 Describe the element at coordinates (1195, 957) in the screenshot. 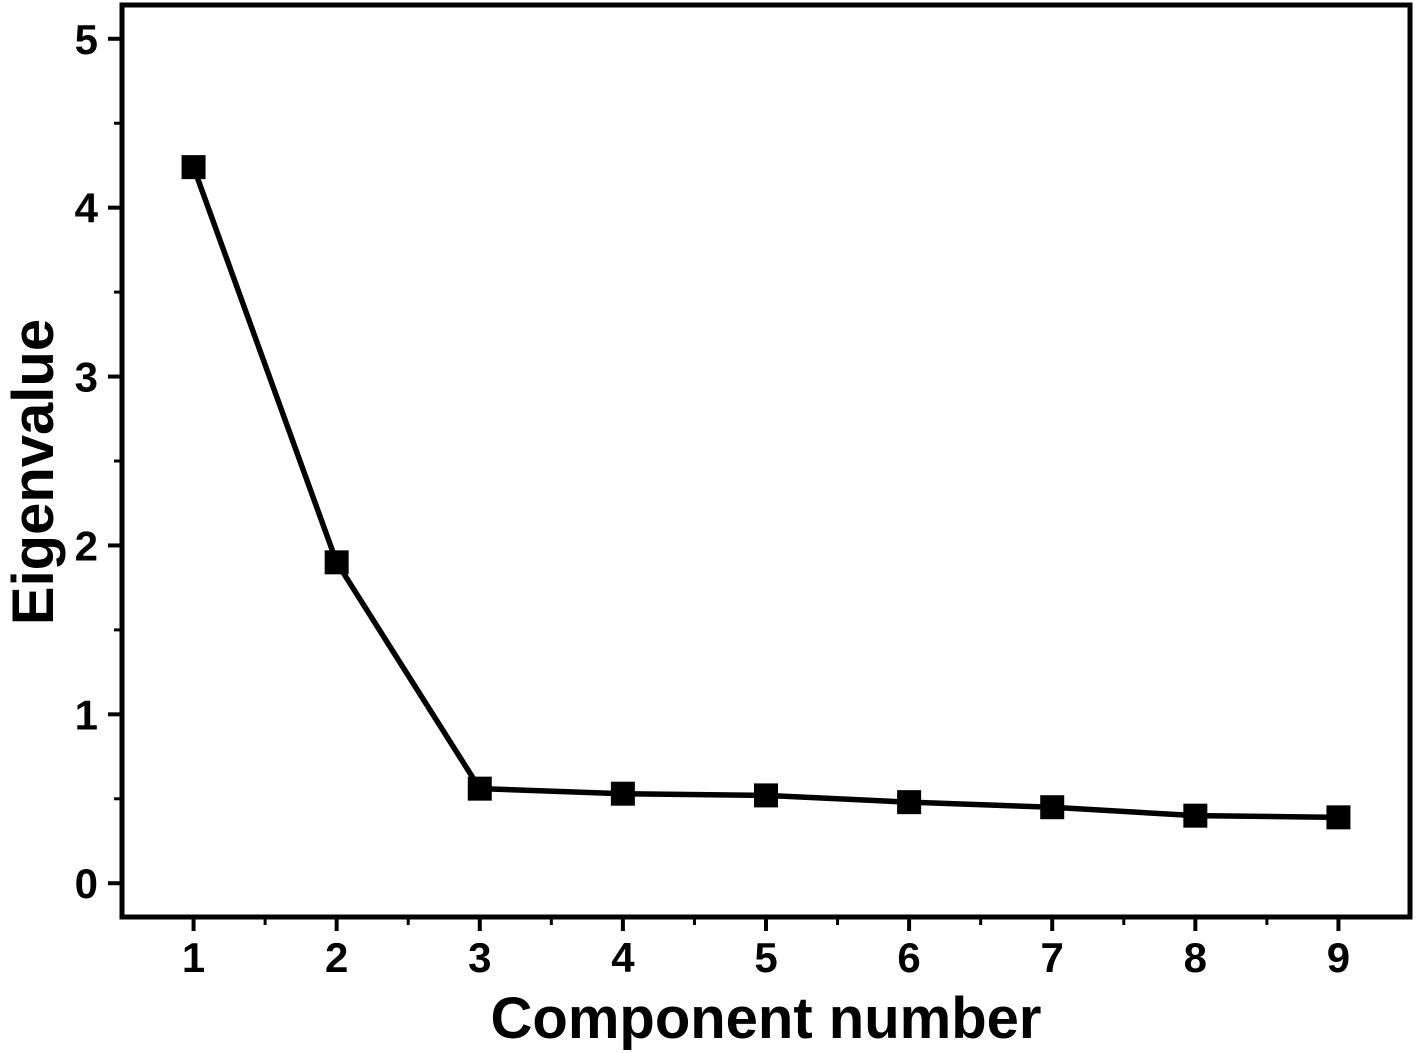

I see `x-tick-label: 8` at that location.